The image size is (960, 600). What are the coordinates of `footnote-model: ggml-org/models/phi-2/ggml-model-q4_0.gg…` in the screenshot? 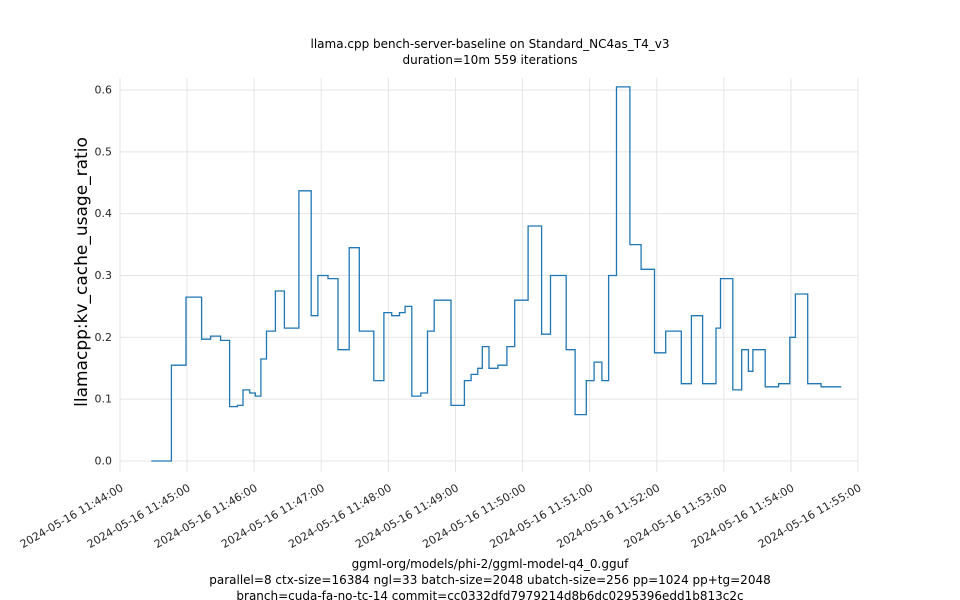 It's located at (490, 564).